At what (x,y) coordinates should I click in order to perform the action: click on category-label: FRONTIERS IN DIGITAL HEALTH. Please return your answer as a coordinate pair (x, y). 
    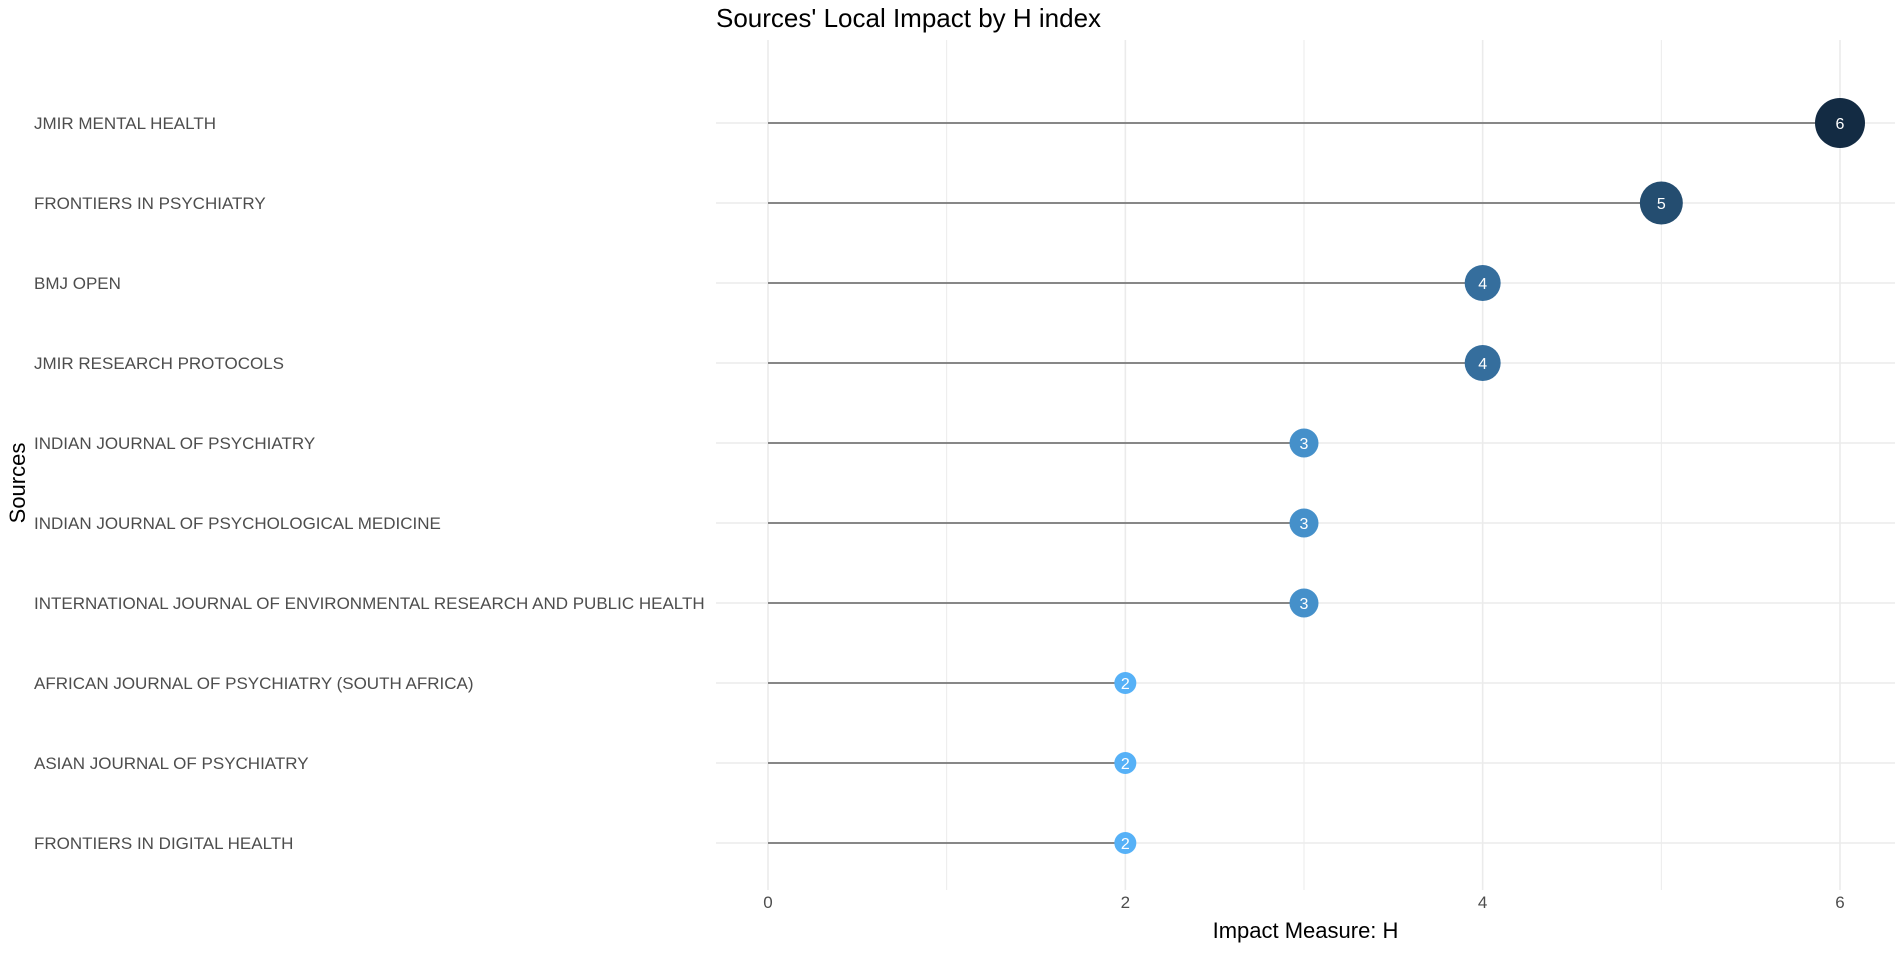
    Looking at the image, I should click on (163, 843).